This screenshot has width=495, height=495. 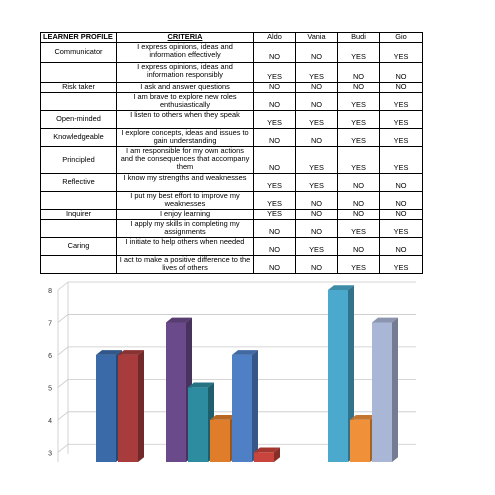 I want to click on learner-profile-cell: Inquirer, so click(x=78, y=214).